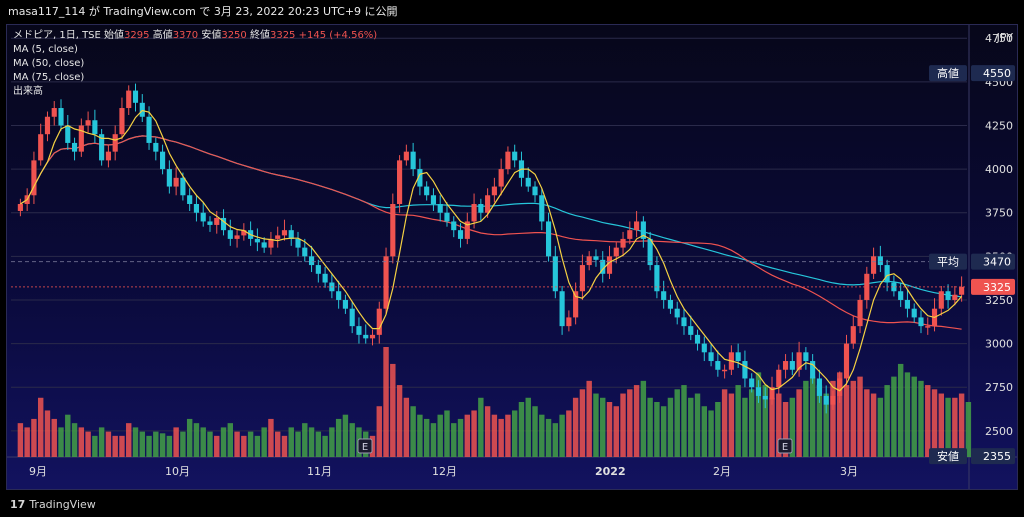 This screenshot has width=1024, height=517. Describe the element at coordinates (999, 125) in the screenshot. I see `y-tick-label: 4250` at that location.